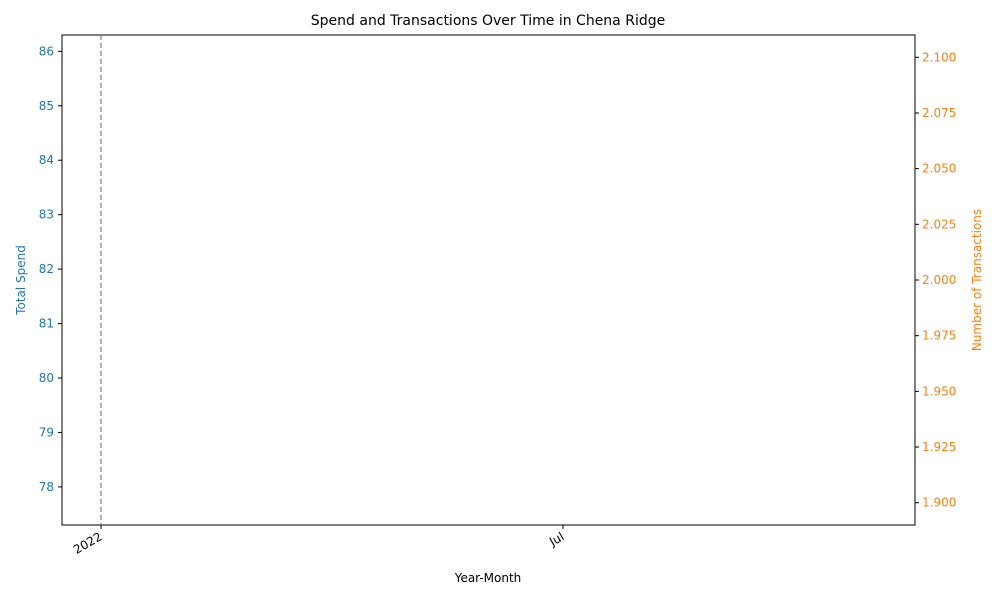  What do you see at coordinates (977, 280) in the screenshot?
I see `right-axis-label: Number of Transactions` at bounding box center [977, 280].